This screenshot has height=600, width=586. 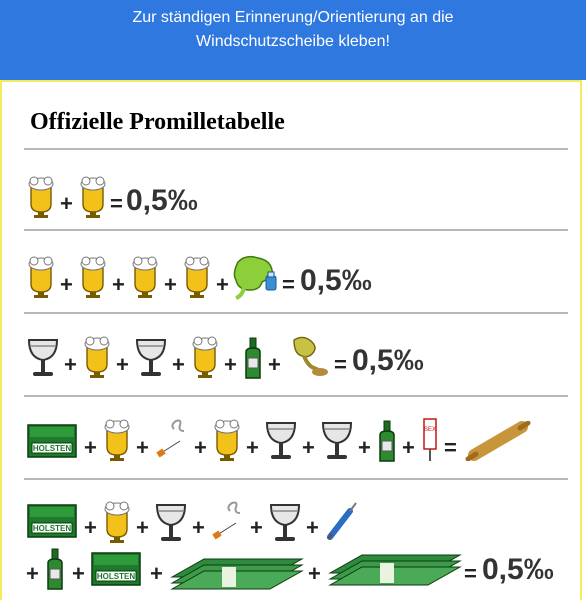 I want to click on syringe-icon, so click(x=342, y=523).